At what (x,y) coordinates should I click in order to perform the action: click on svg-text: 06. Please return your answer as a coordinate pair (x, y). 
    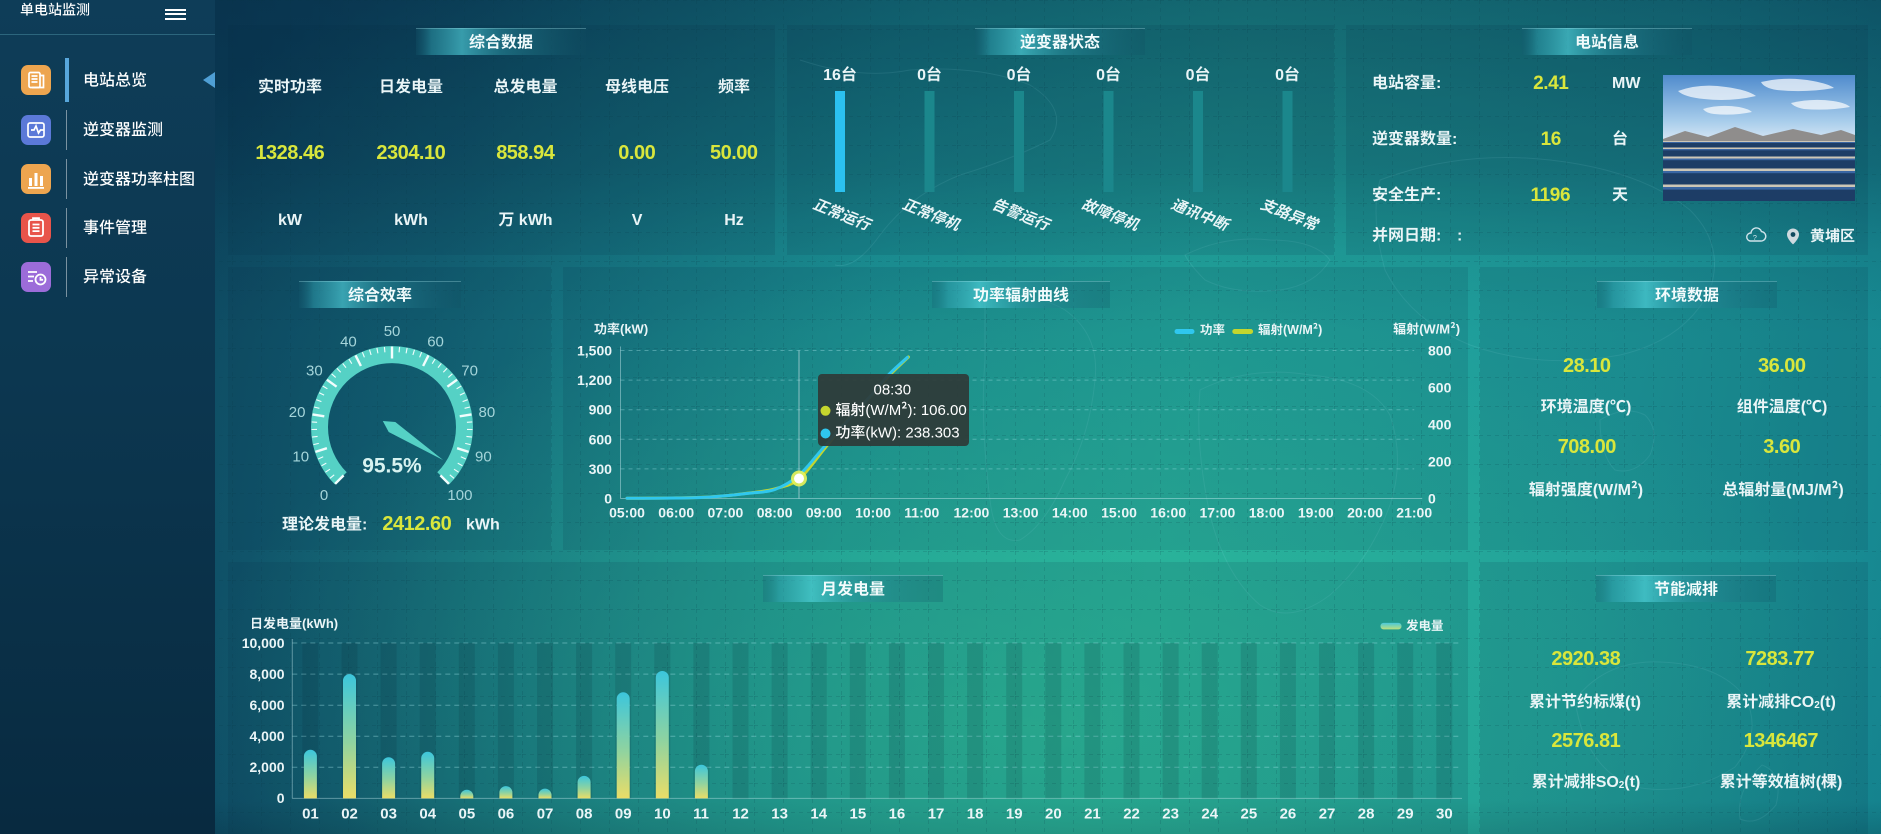
    Looking at the image, I should click on (506, 814).